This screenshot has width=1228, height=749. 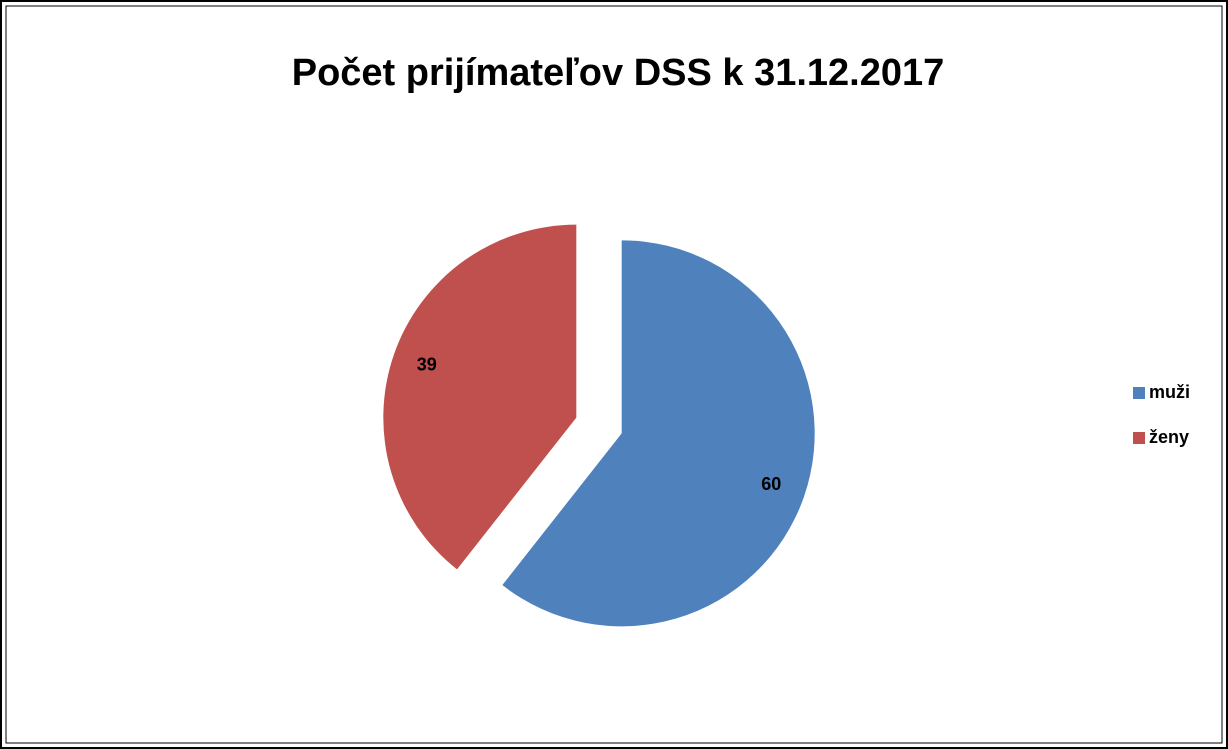 I want to click on data-label: 39, so click(x=427, y=365).